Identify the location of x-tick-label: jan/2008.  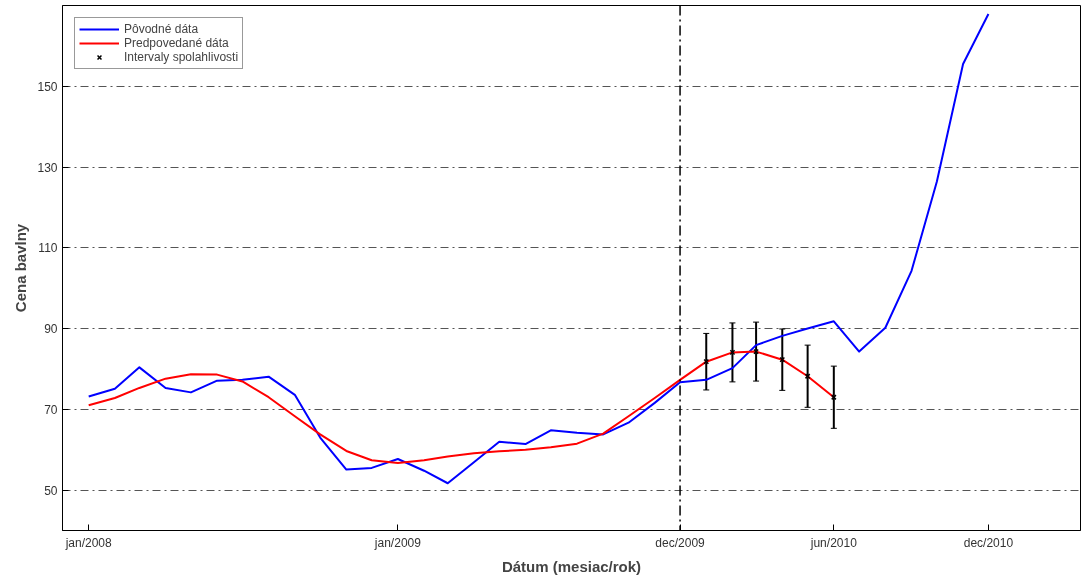
(88, 542).